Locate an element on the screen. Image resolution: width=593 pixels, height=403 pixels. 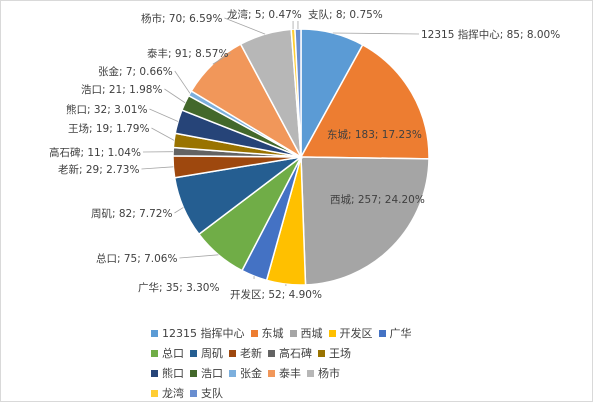
legend-item: 周矶 is located at coordinates (206, 353).